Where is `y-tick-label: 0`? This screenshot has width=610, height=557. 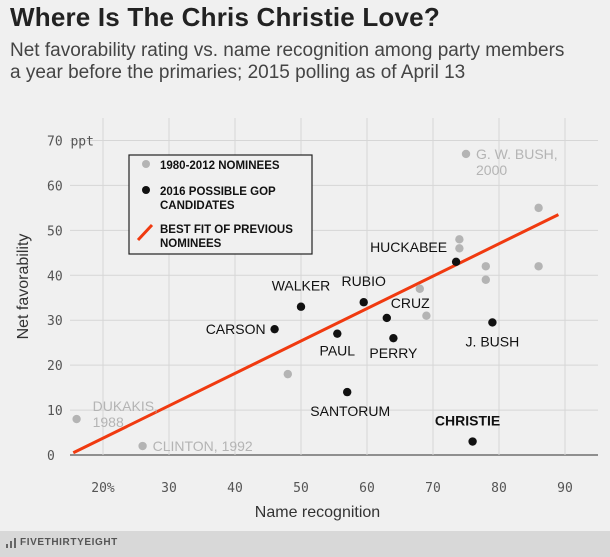 y-tick-label: 0 is located at coordinates (51, 456).